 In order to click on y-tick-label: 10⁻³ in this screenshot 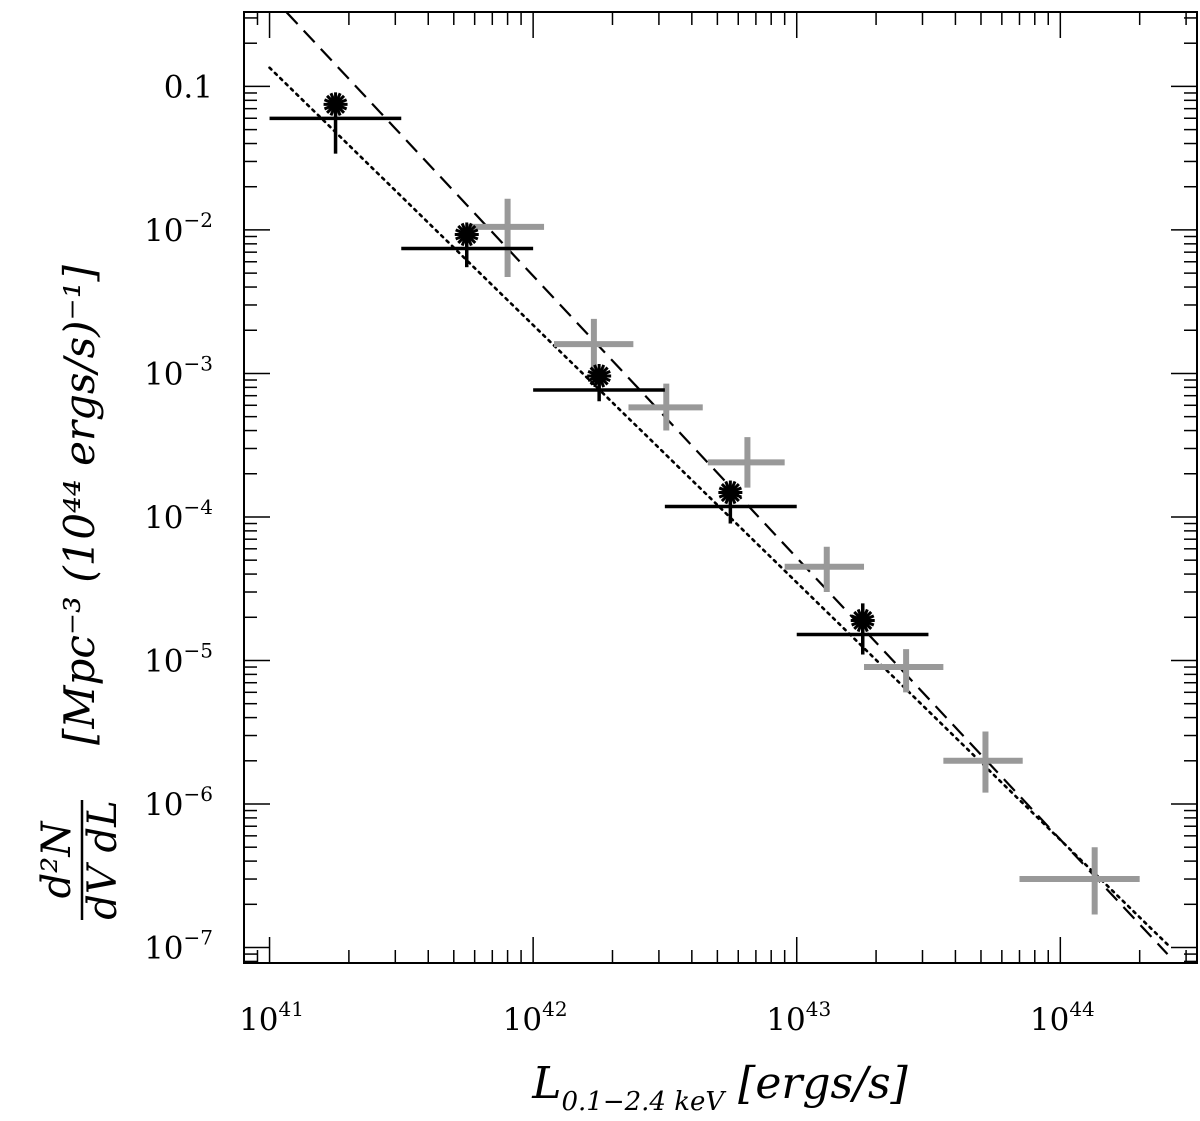, I will do `click(178, 371)`.